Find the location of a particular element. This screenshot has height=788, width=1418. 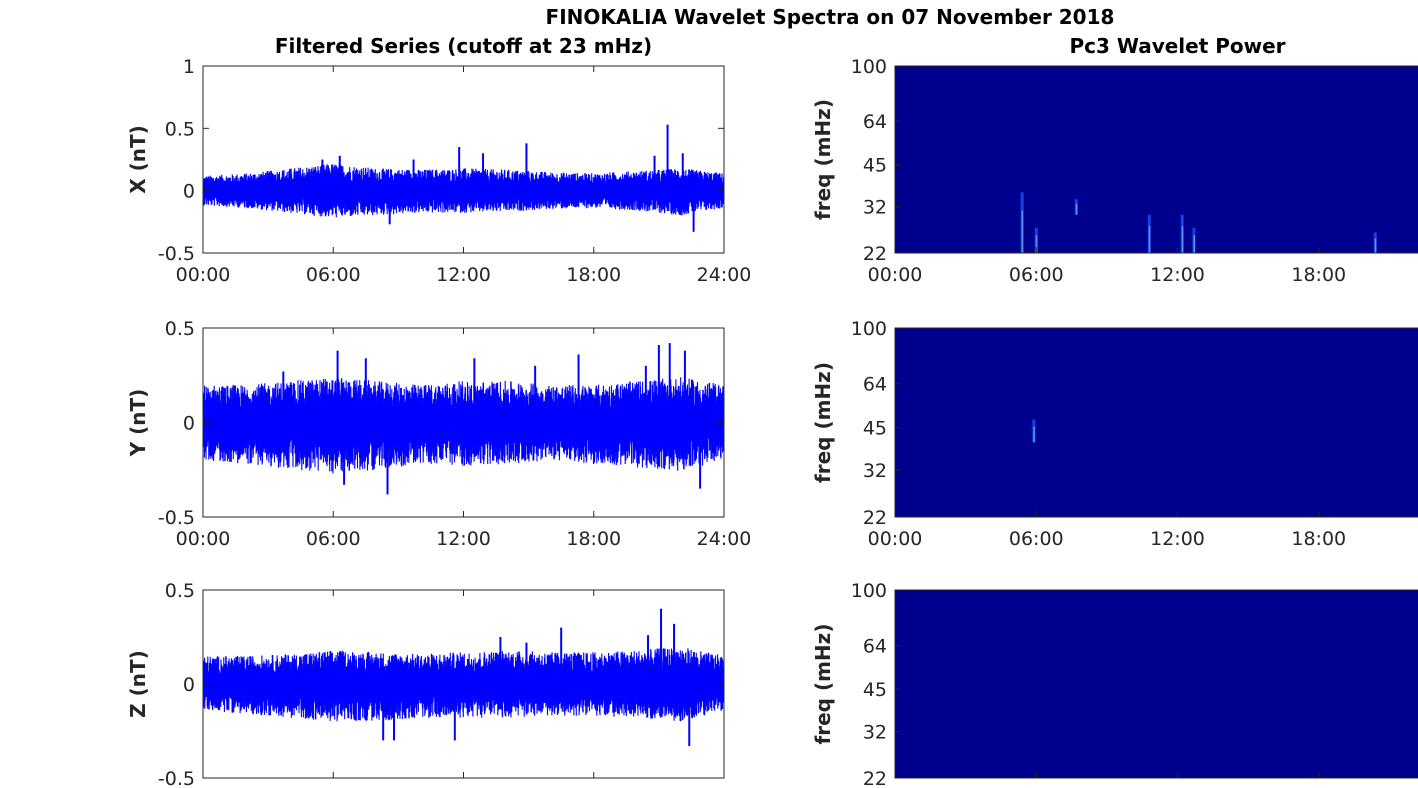

axes-box is located at coordinates (463, 159).